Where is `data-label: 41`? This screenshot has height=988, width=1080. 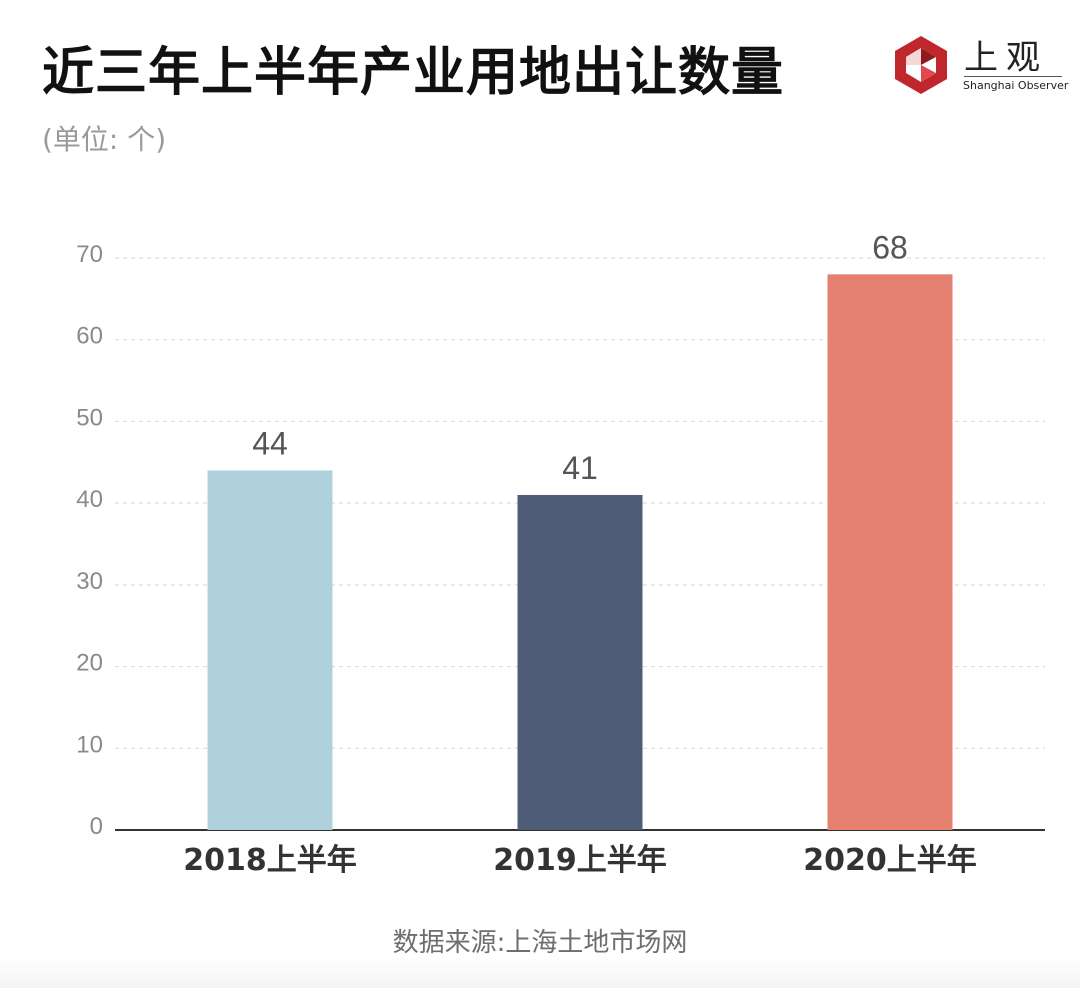
data-label: 41 is located at coordinates (580, 468).